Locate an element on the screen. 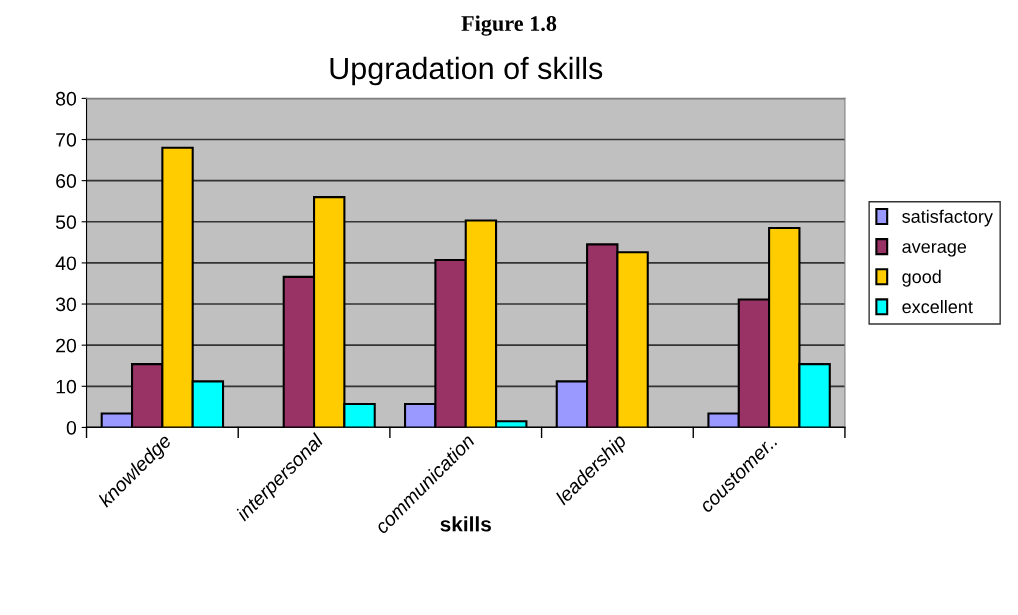 The height and width of the screenshot is (615, 1018). legend-label: satisfactory is located at coordinates (947, 218).